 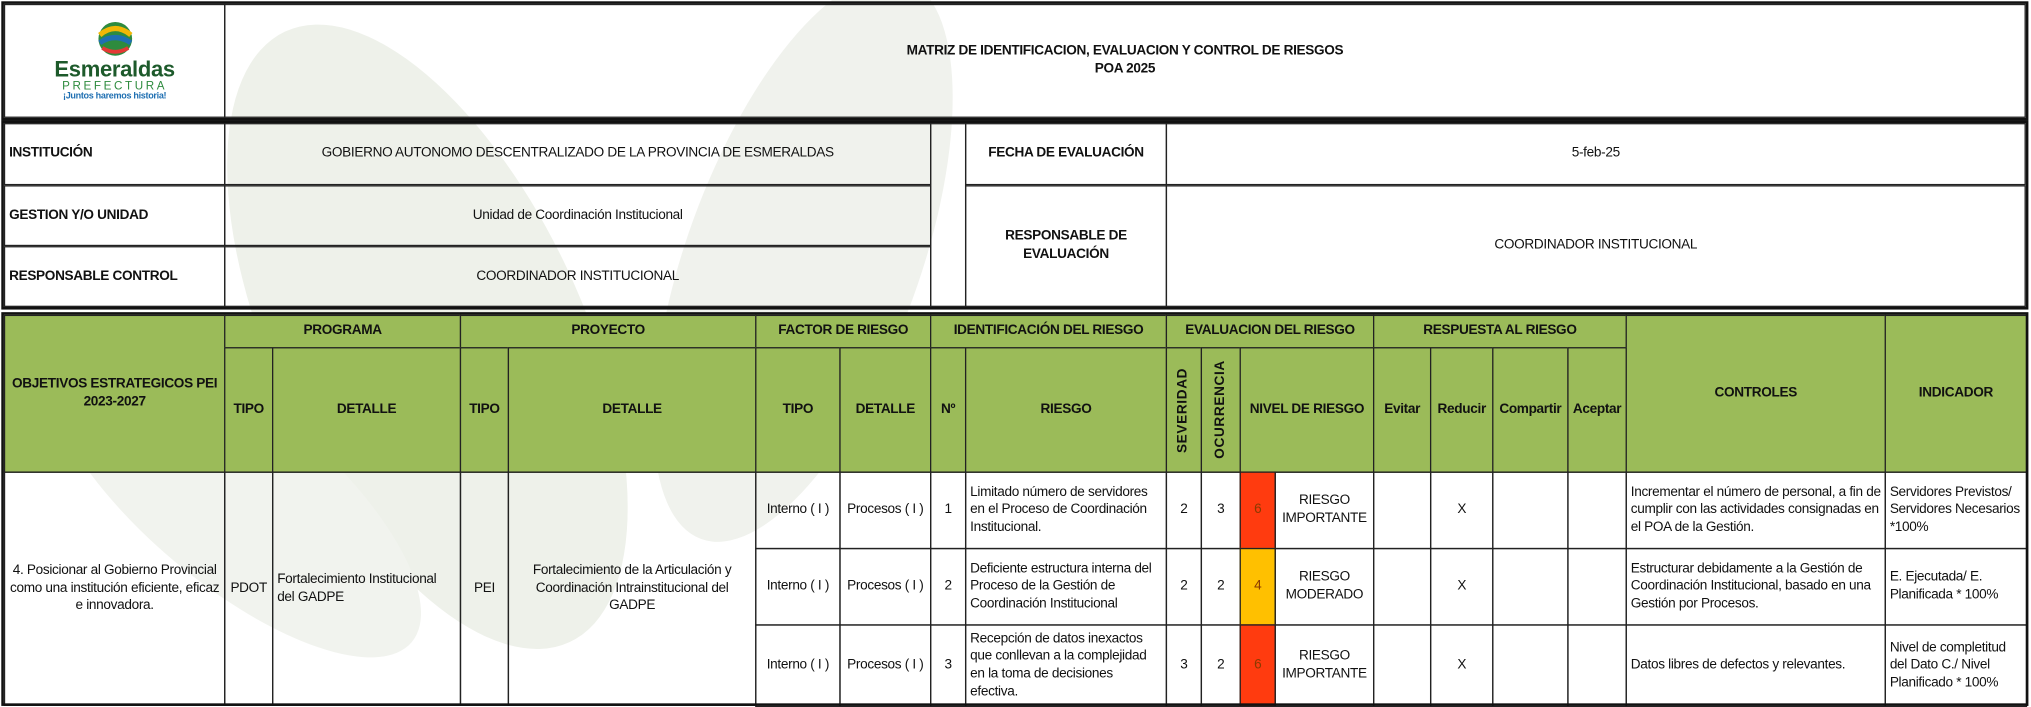 I want to click on label: RESPONSABLE CONTROL, so click(x=114, y=276).